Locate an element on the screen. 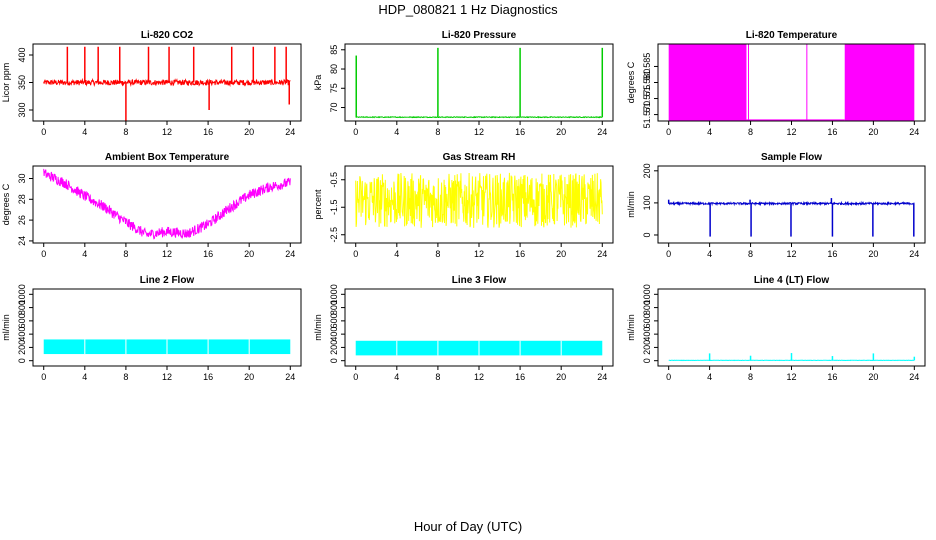 This screenshot has width=936, height=540. panel-title: Line 2 Flow is located at coordinates (167, 280).